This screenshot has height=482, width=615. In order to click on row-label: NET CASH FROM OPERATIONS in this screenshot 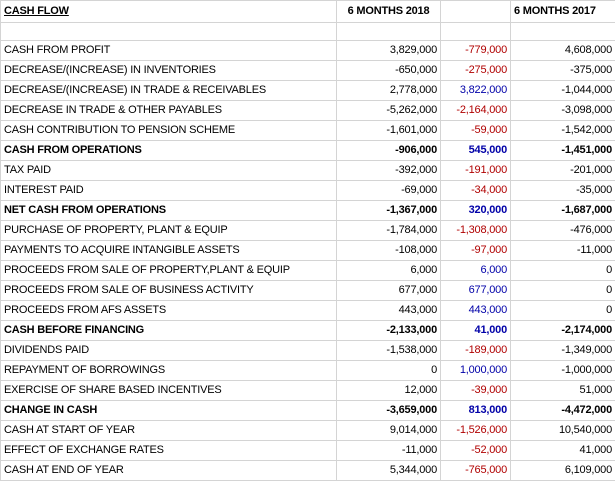, I will do `click(168, 210)`.